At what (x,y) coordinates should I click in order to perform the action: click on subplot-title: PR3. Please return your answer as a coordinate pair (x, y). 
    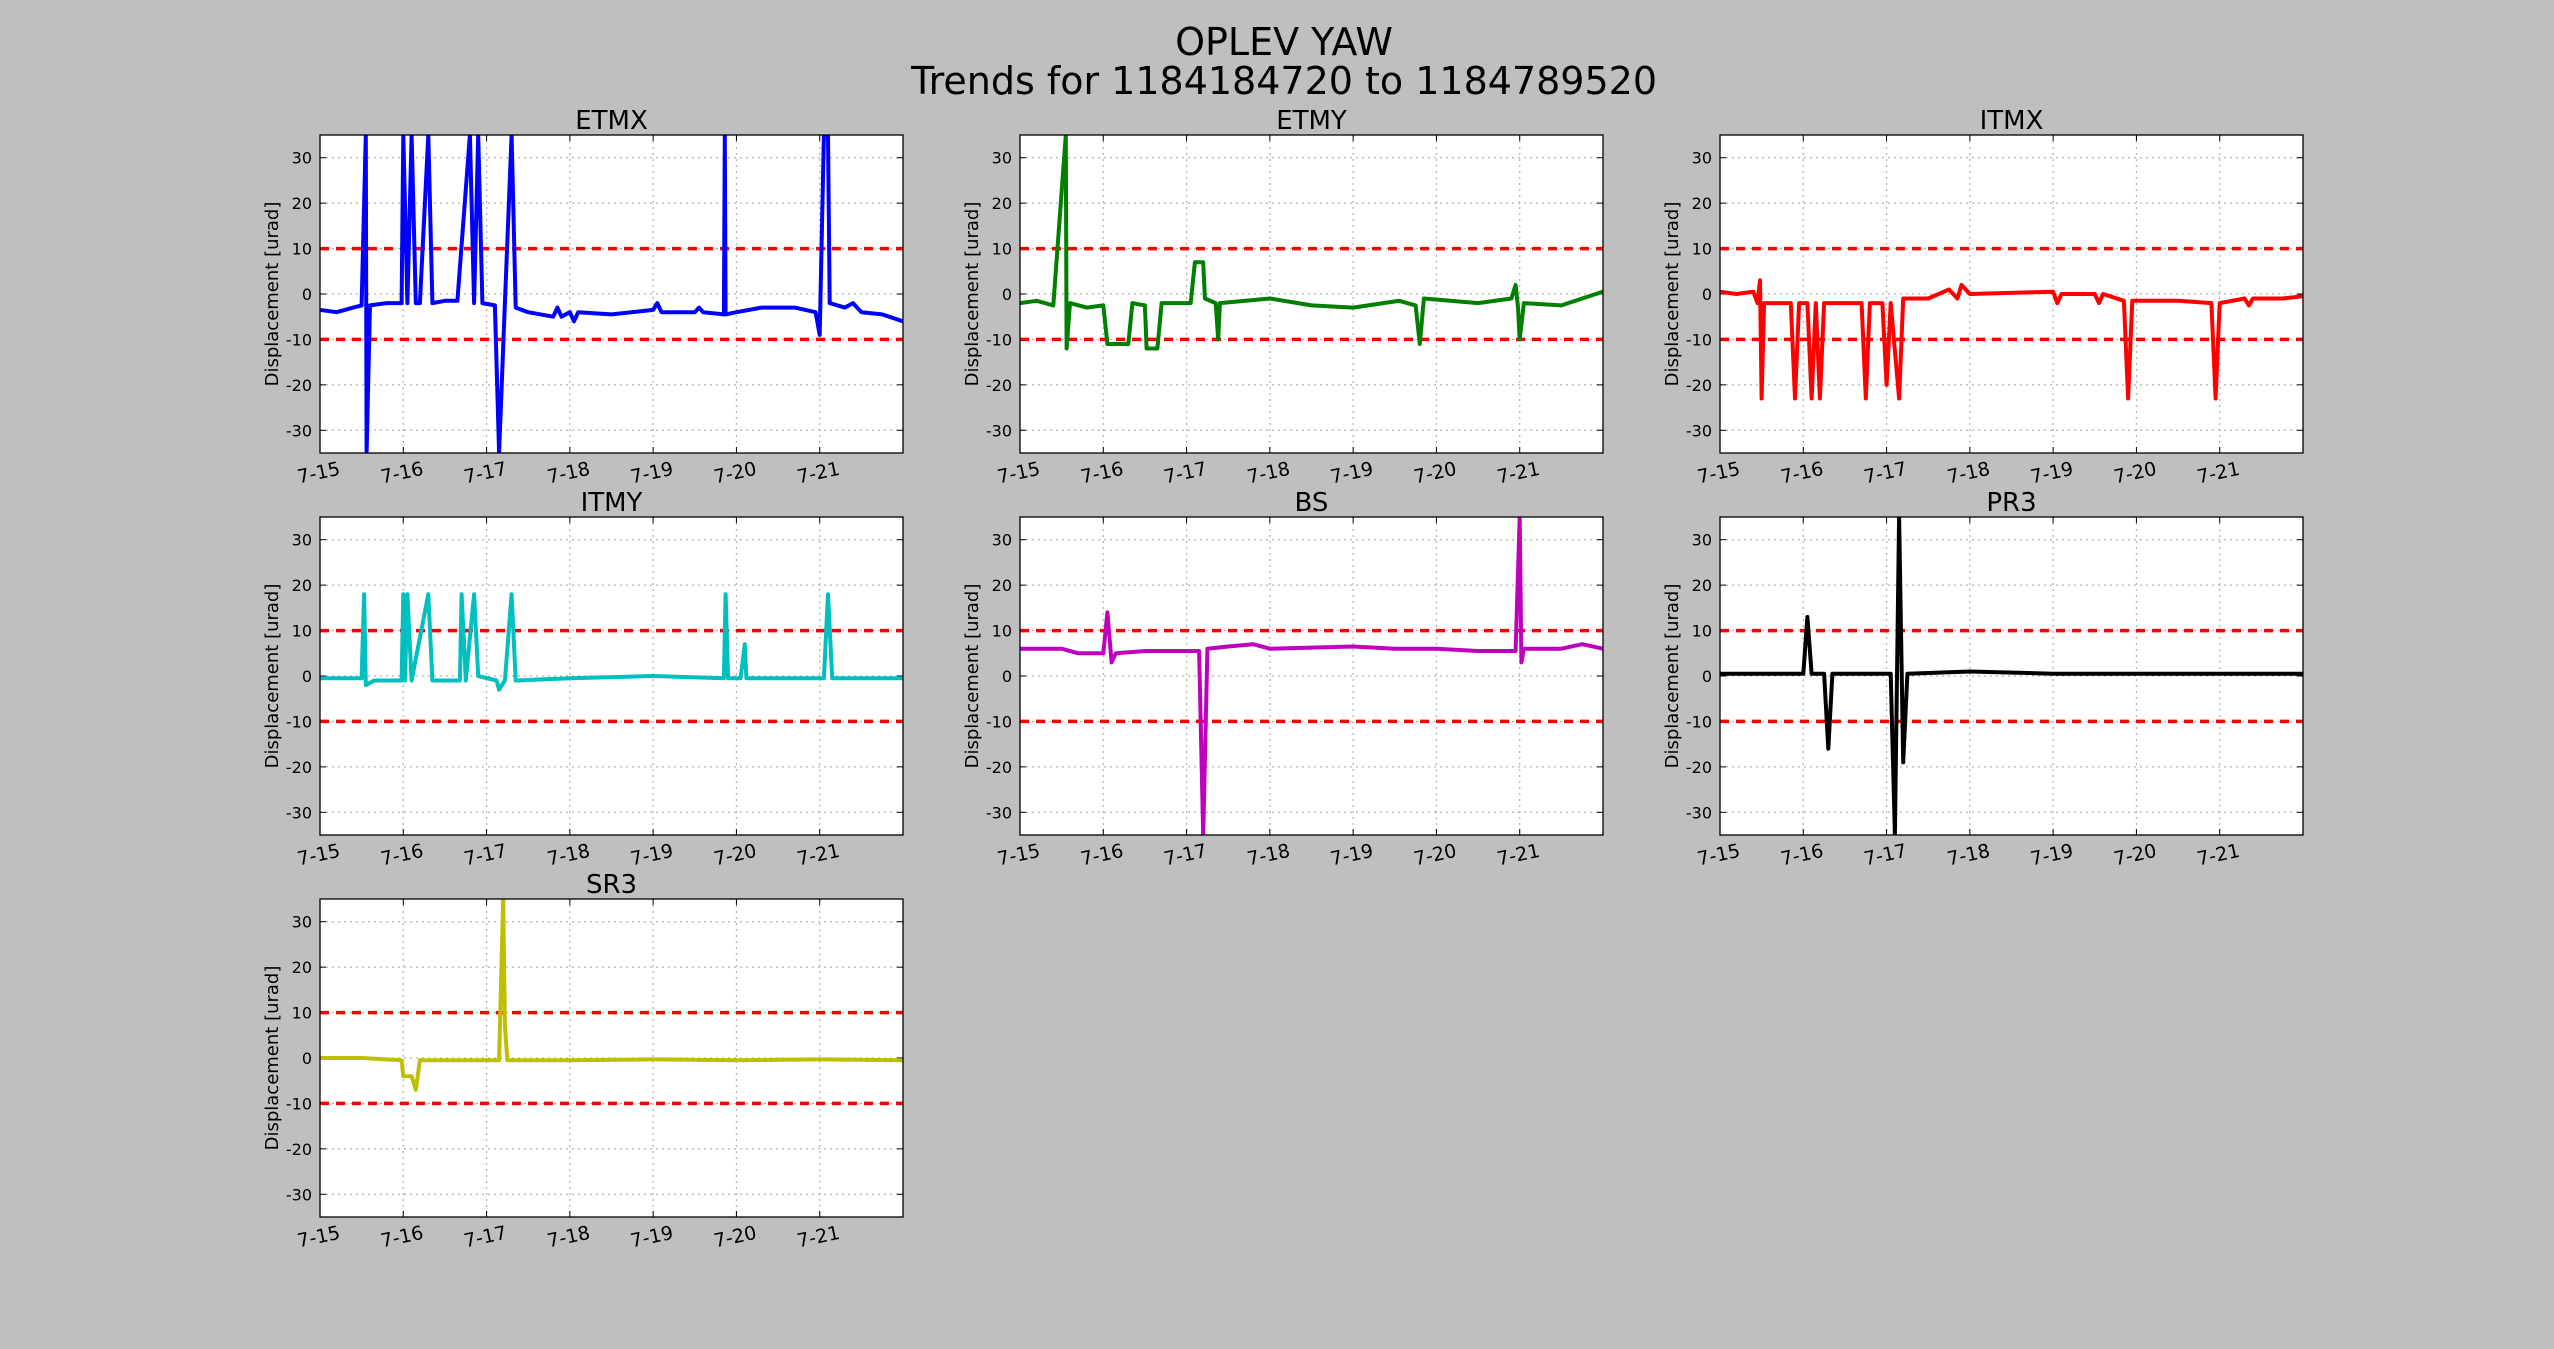
    Looking at the image, I should click on (2011, 503).